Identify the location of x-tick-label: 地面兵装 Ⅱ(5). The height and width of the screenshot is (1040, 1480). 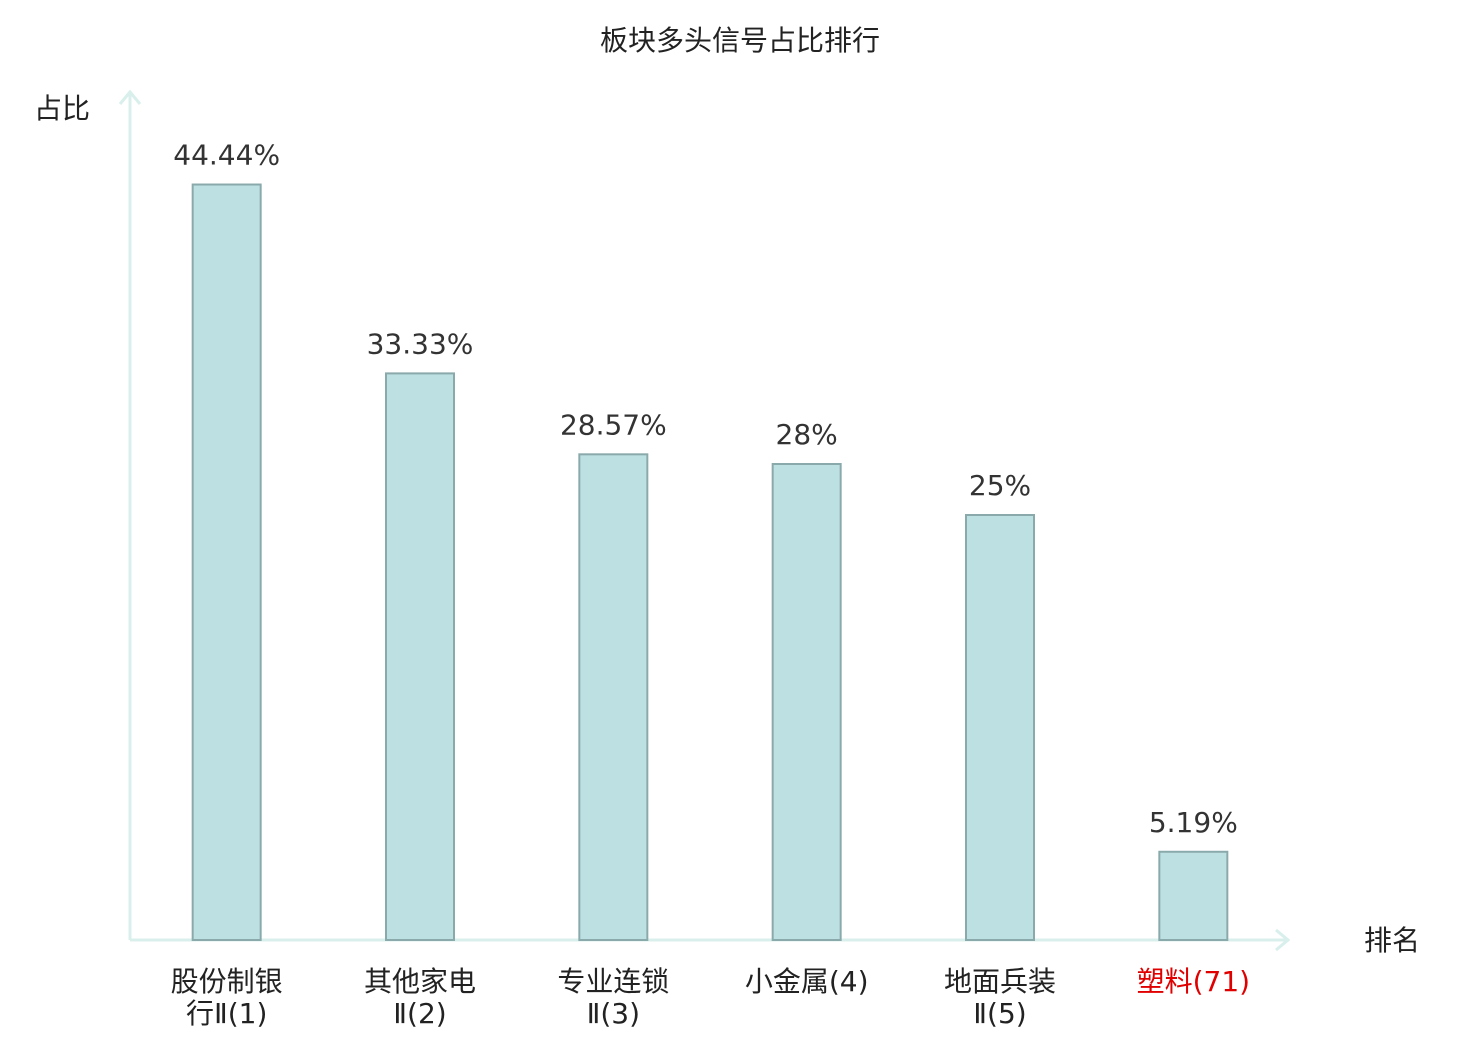
(1000, 997).